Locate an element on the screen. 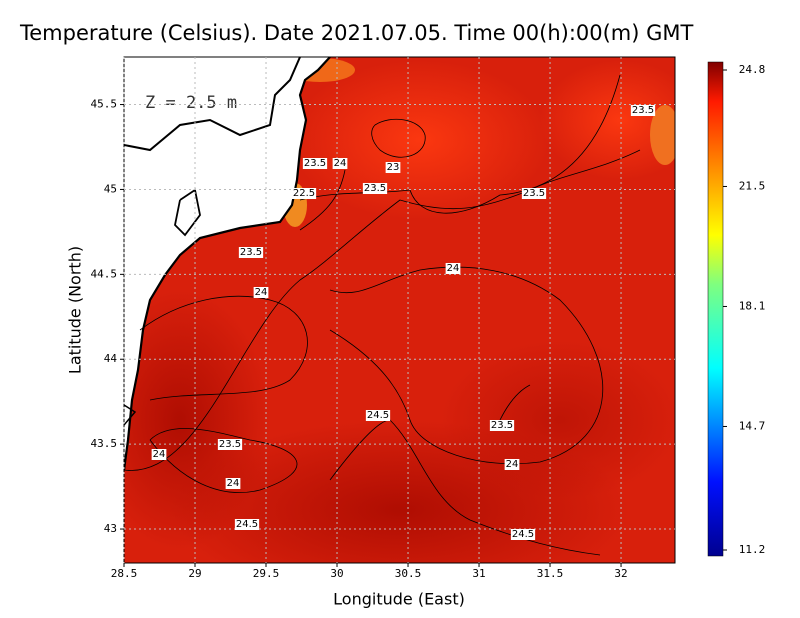 This screenshot has height=618, width=800. x-tick-label: 32 is located at coordinates (620, 573).